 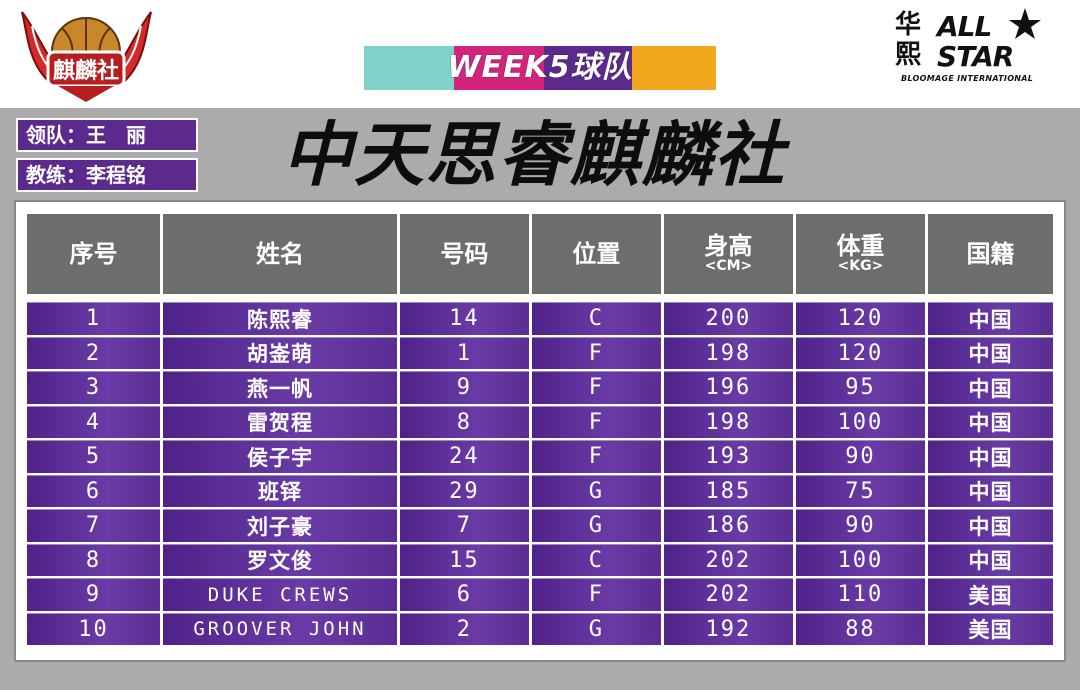 What do you see at coordinates (94, 456) in the screenshot?
I see `cell-index: 5` at bounding box center [94, 456].